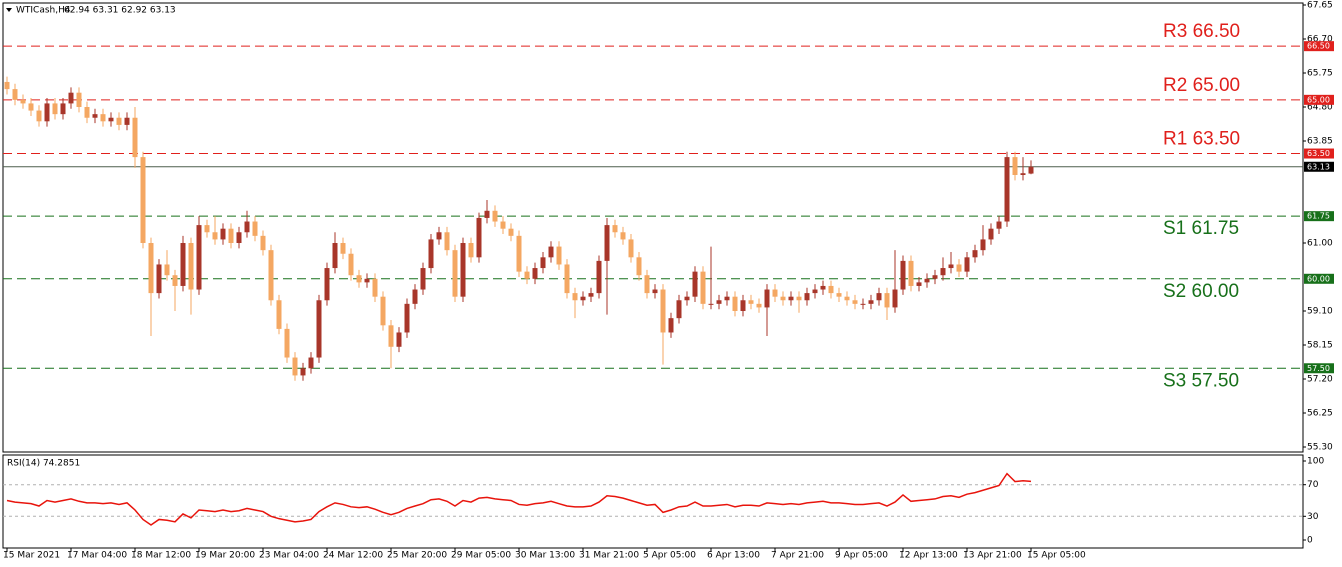 The width and height of the screenshot is (1342, 567). Describe the element at coordinates (1201, 85) in the screenshot. I see `level-label: R2 65.00` at that location.